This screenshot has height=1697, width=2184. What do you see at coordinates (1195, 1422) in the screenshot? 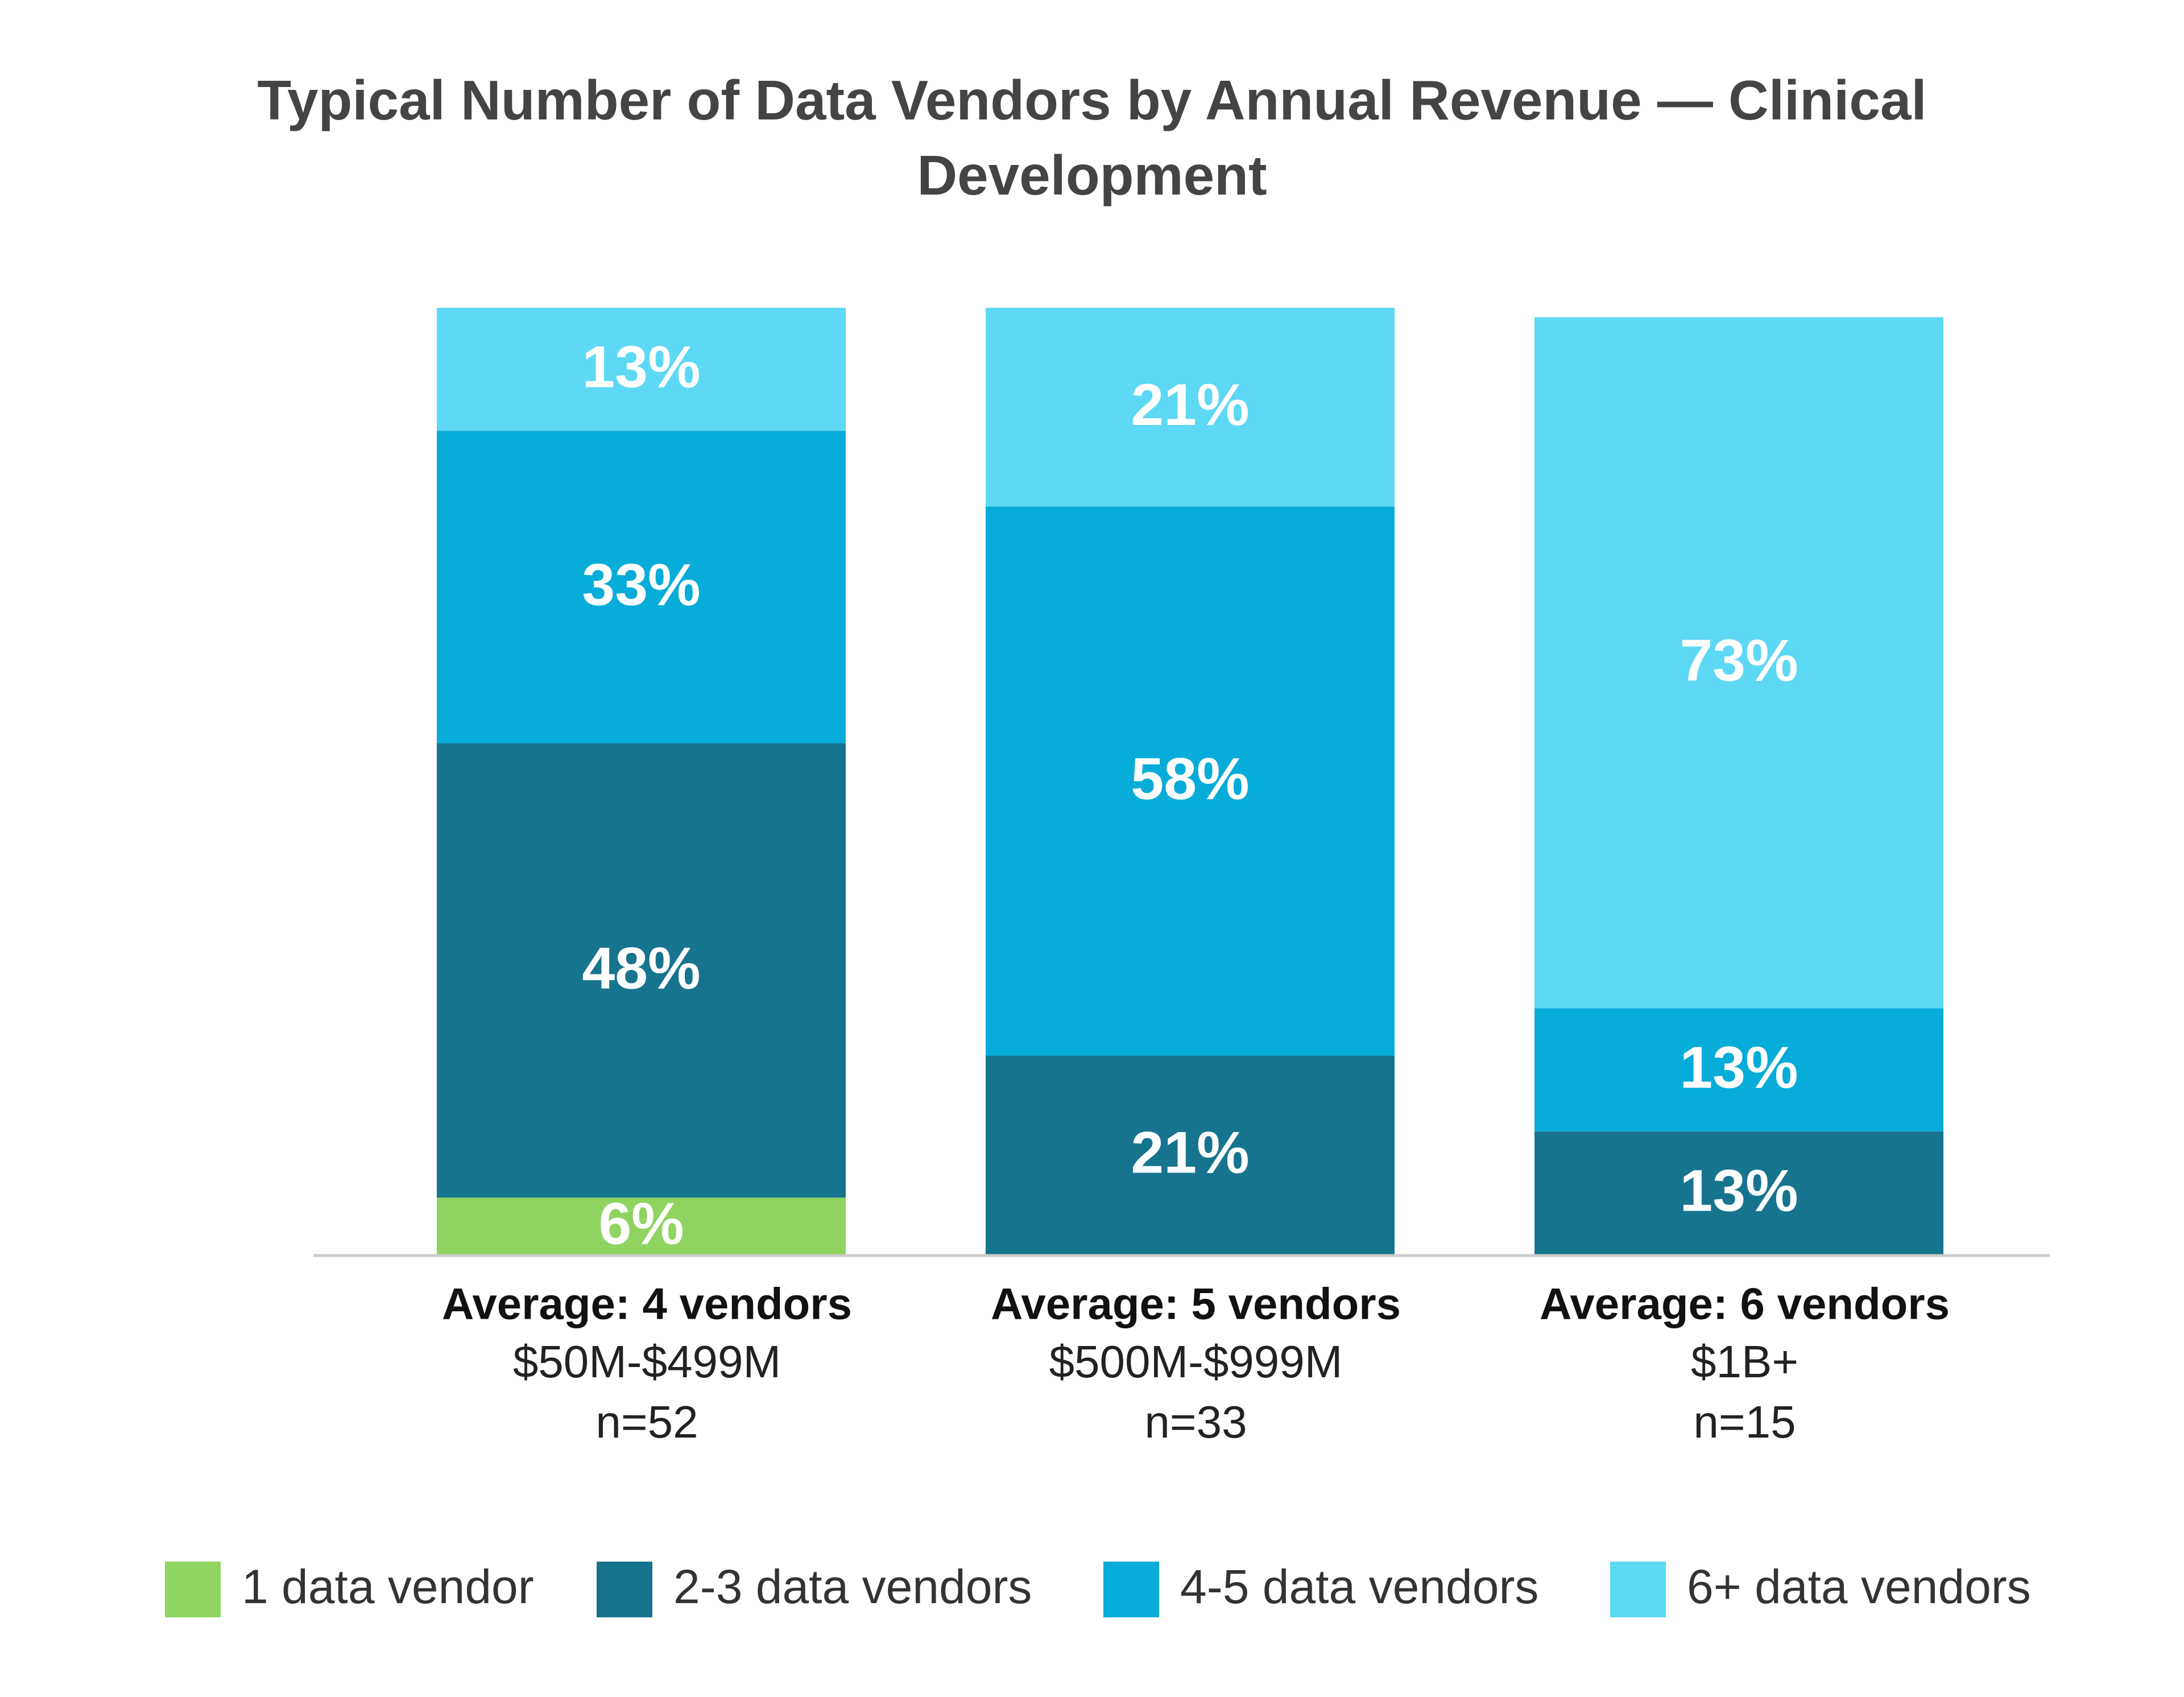
I see `sample-size: n=33` at bounding box center [1195, 1422].